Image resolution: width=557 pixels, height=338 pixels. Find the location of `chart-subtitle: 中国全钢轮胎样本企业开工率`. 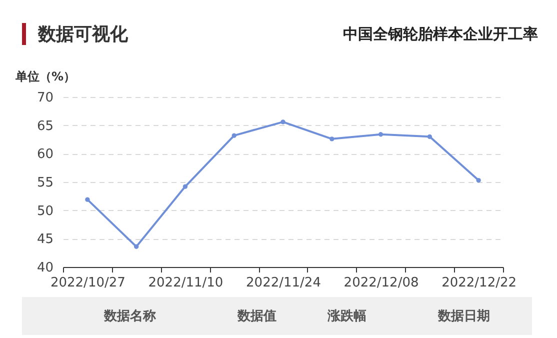

chart-subtitle: 中国全钢轮胎样本企业开工率 is located at coordinates (440, 34).